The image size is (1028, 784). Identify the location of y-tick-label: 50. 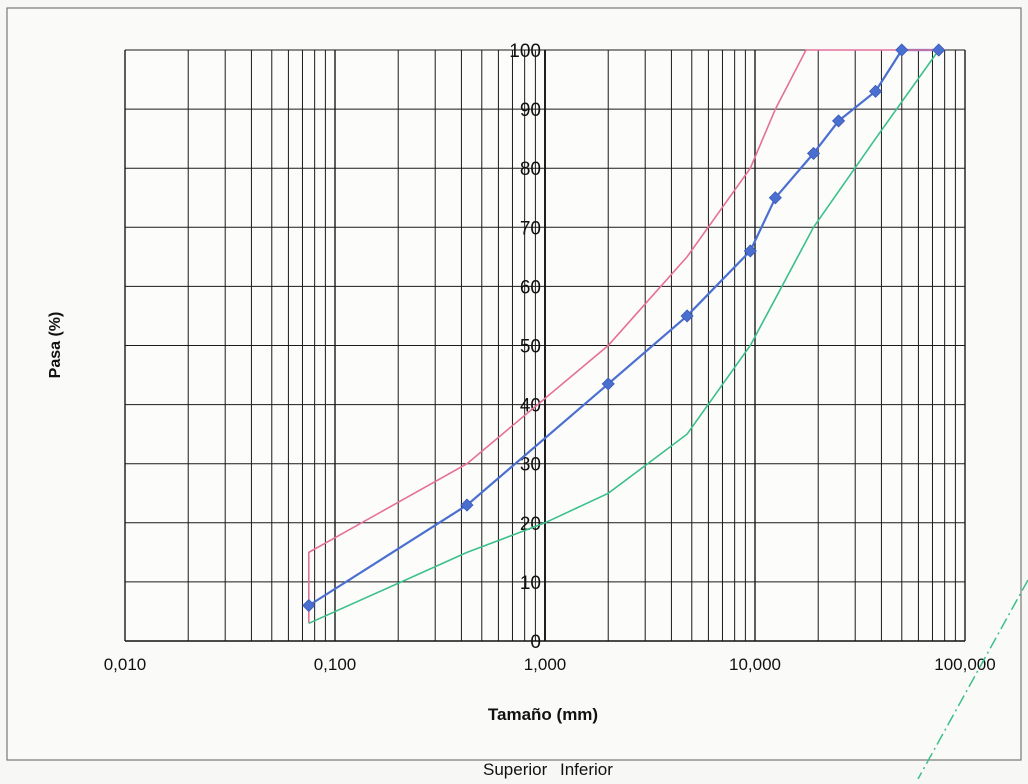
(530, 347).